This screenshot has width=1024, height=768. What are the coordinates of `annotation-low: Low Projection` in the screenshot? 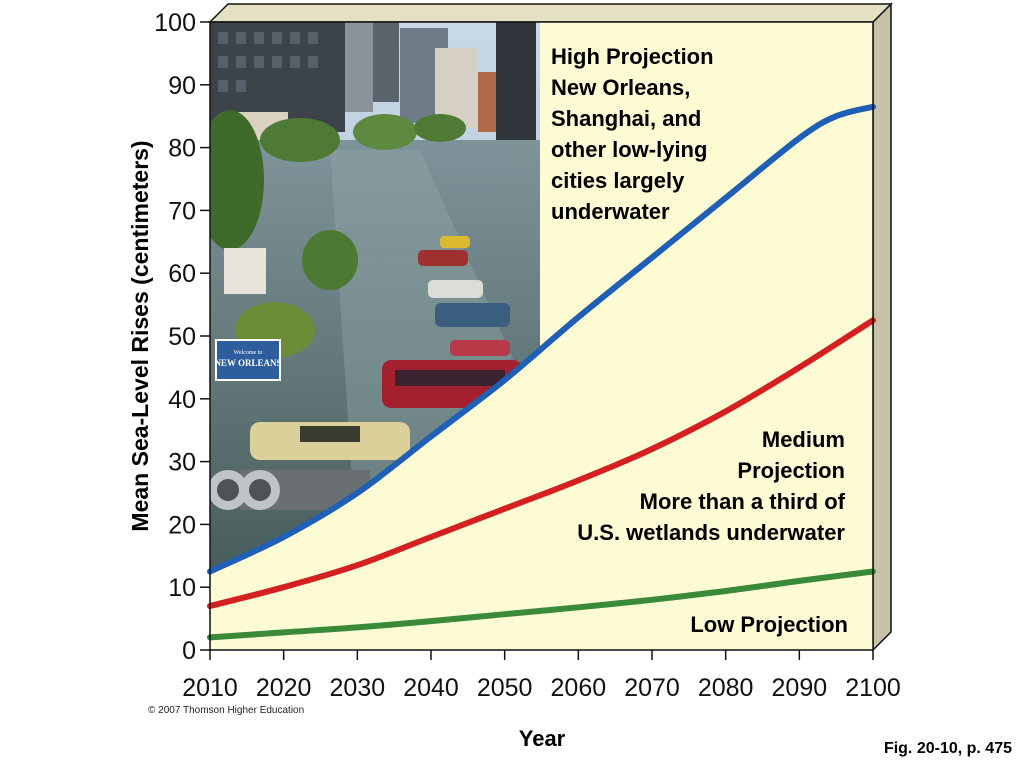 It's located at (769, 624).